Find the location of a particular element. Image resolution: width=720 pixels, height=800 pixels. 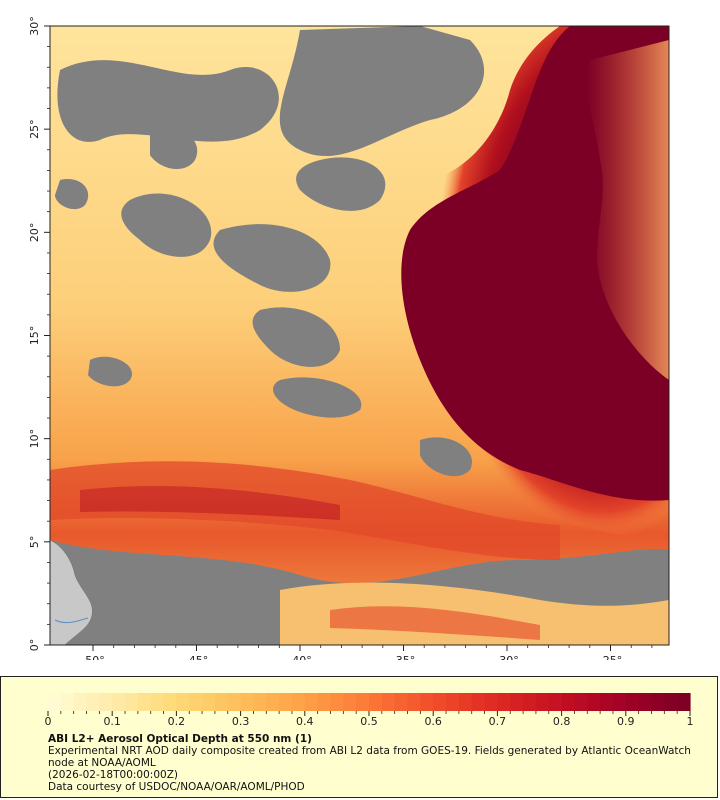

colorbar-label: 0.9 is located at coordinates (626, 721).